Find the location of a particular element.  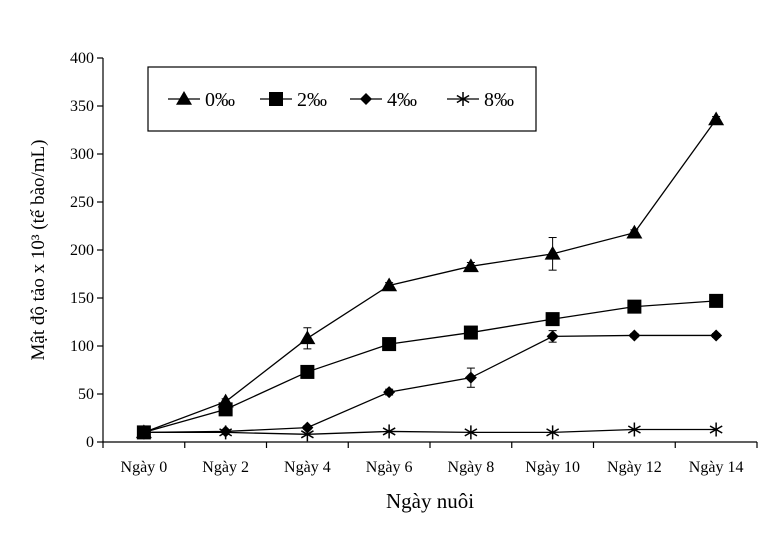

legend-label: 4‰ is located at coordinates (402, 100).